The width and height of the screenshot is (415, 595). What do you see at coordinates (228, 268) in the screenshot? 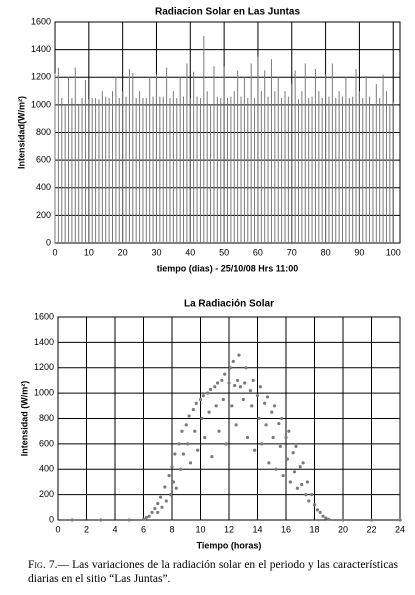
I see `x-axis-label: tiempo (dias) - 25/10/08 Hrs 11:00` at bounding box center [228, 268].